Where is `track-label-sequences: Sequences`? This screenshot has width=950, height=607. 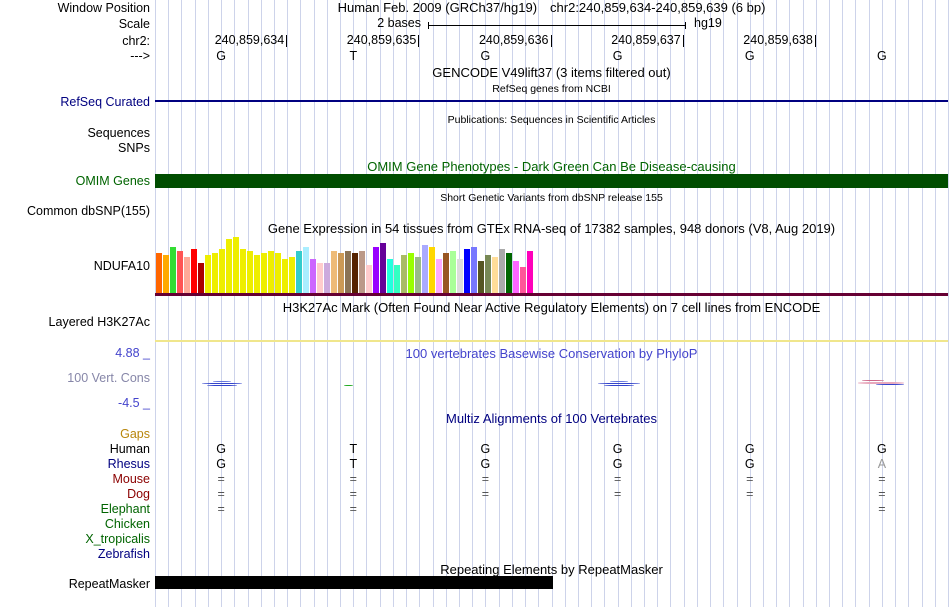
track-label-sequences: Sequences is located at coordinates (118, 133).